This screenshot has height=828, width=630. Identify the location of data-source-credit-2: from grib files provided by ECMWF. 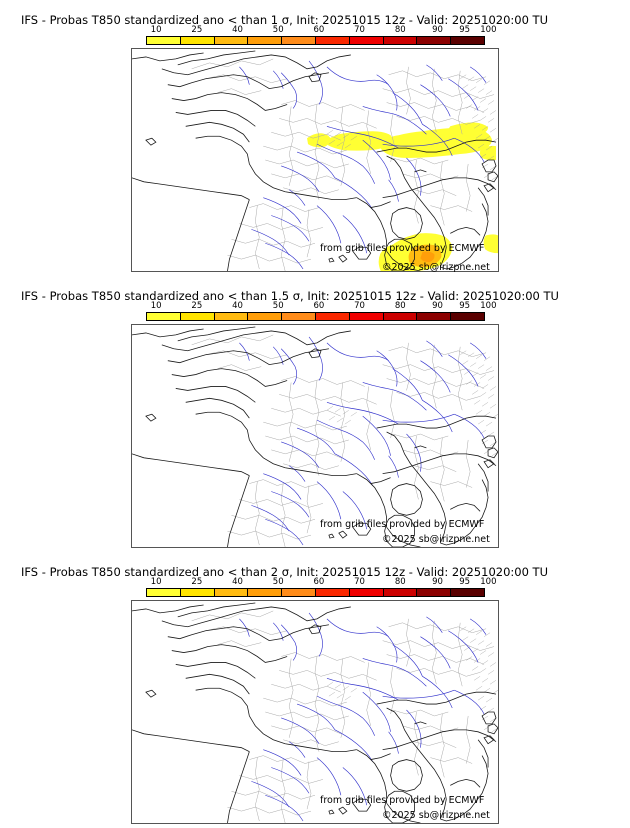
(402, 524).